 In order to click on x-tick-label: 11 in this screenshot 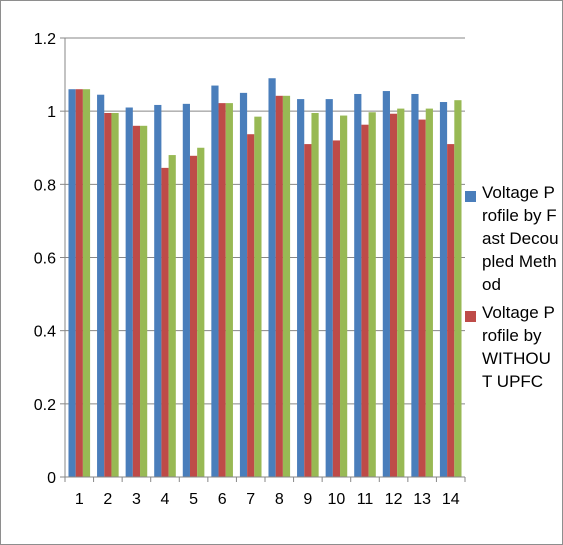, I will do `click(365, 499)`.